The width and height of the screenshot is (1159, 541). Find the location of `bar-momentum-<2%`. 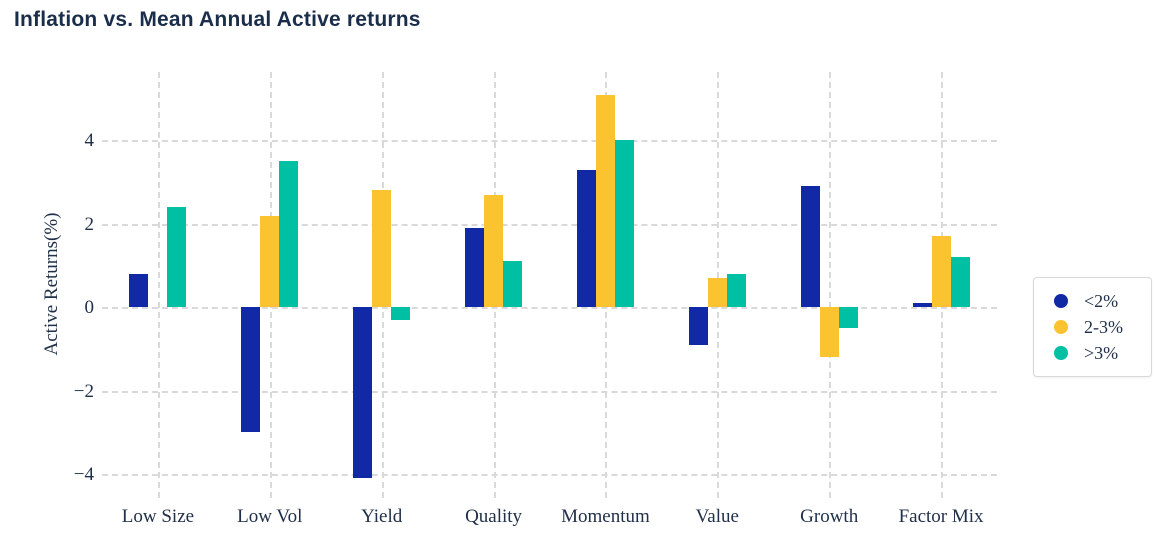

bar-momentum-<2% is located at coordinates (586, 238).